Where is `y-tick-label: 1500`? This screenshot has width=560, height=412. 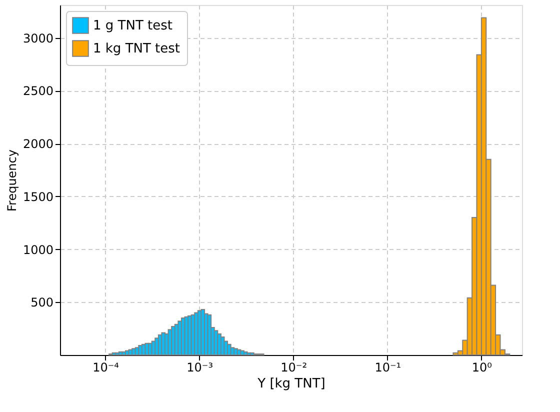 y-tick-label: 1500 is located at coordinates (38, 197).